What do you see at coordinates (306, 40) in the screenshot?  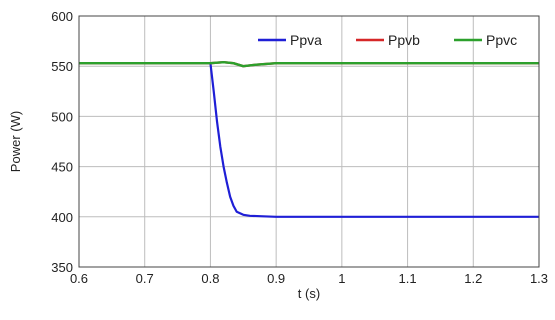 I see `legend-label: Ppva` at bounding box center [306, 40].